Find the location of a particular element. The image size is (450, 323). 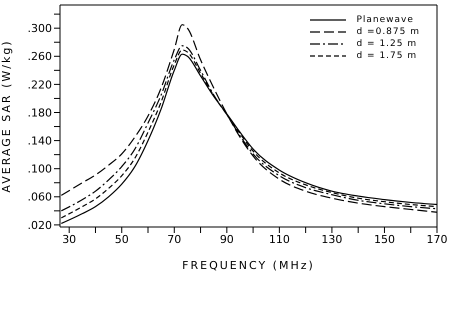

x-axis-title: FREQUENCY (MHz) is located at coordinates (248, 265).